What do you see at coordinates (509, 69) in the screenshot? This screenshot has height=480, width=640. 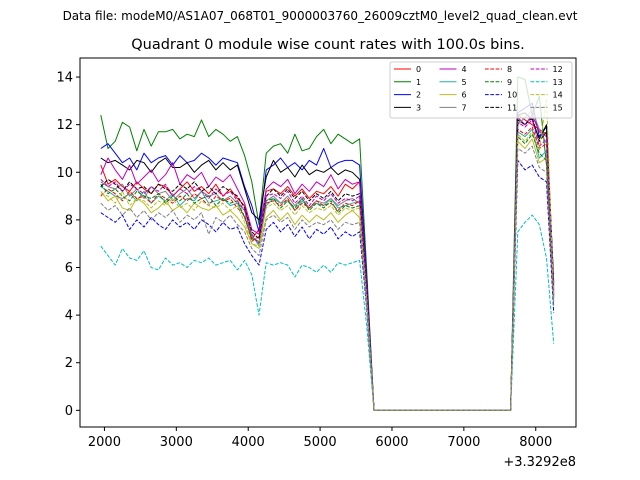 I see `legend-label-8: 8` at bounding box center [509, 69].